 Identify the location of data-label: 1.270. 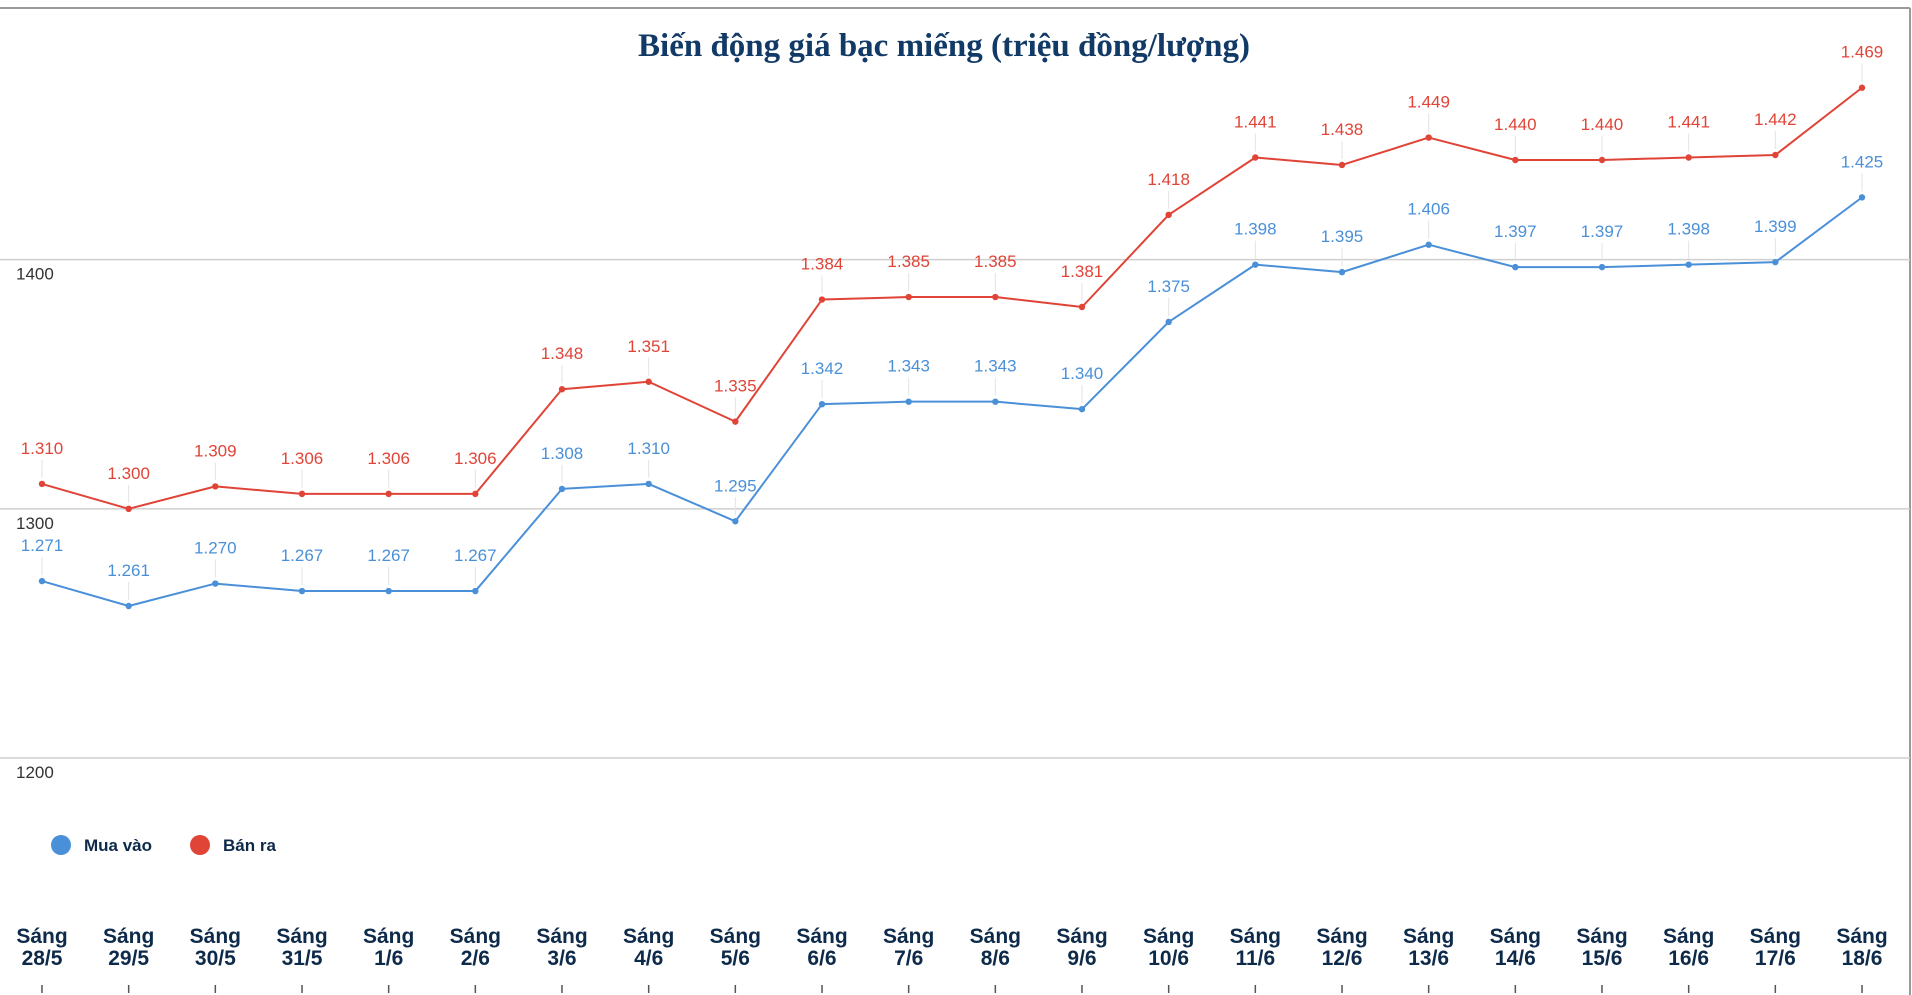
(215, 548).